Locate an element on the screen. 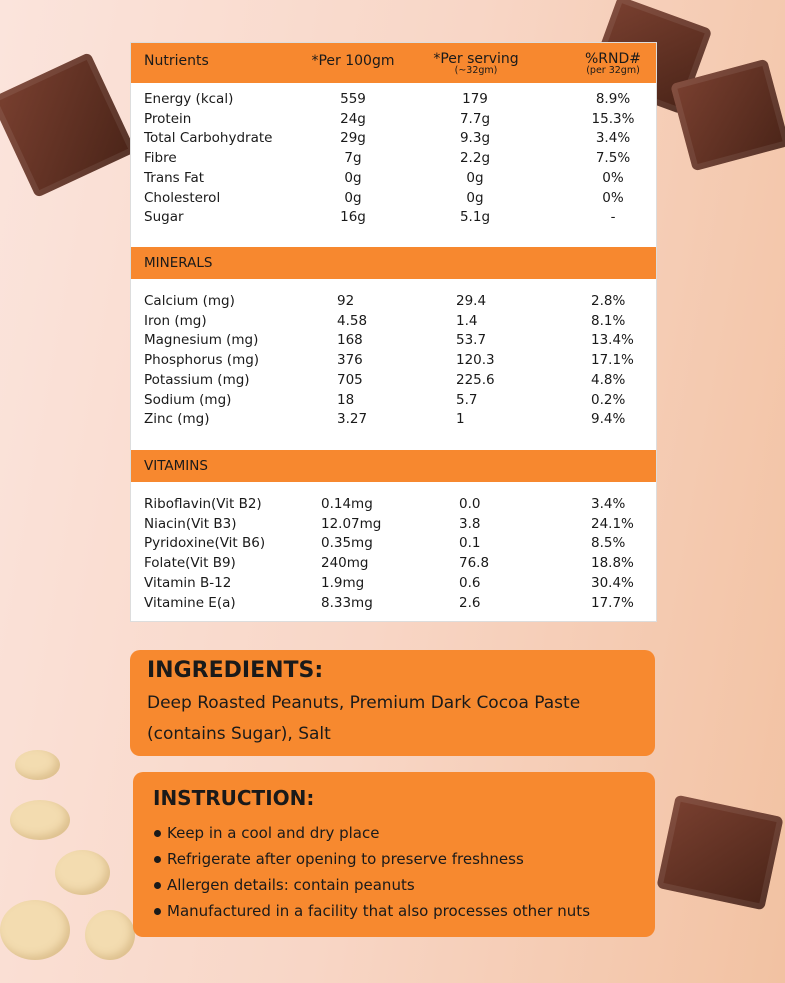  row-label: Magnesium (mg) is located at coordinates (201, 340).